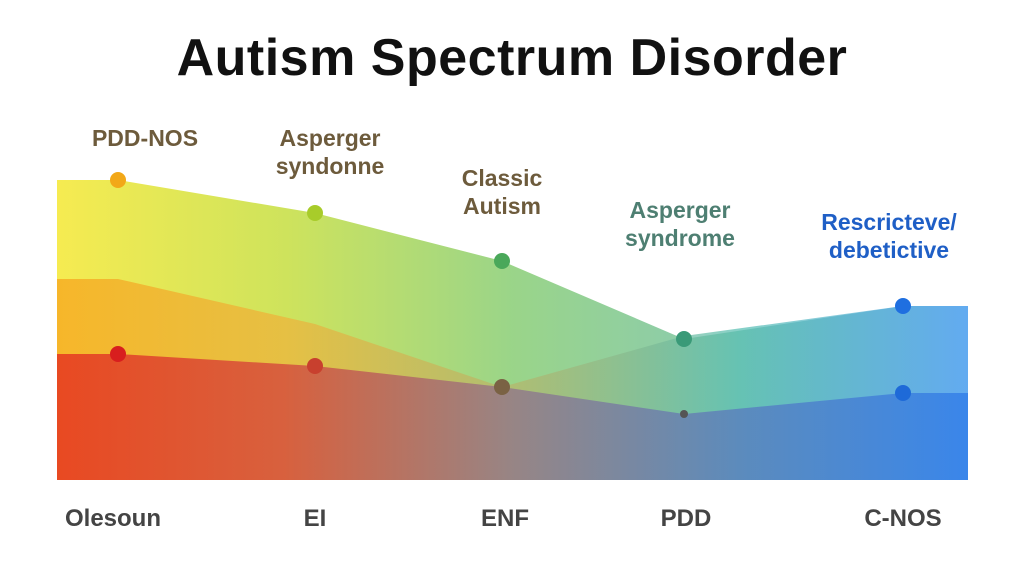 This screenshot has height=585, width=1024. Describe the element at coordinates (902, 518) in the screenshot. I see `x-tick-label: C-NOS` at that location.